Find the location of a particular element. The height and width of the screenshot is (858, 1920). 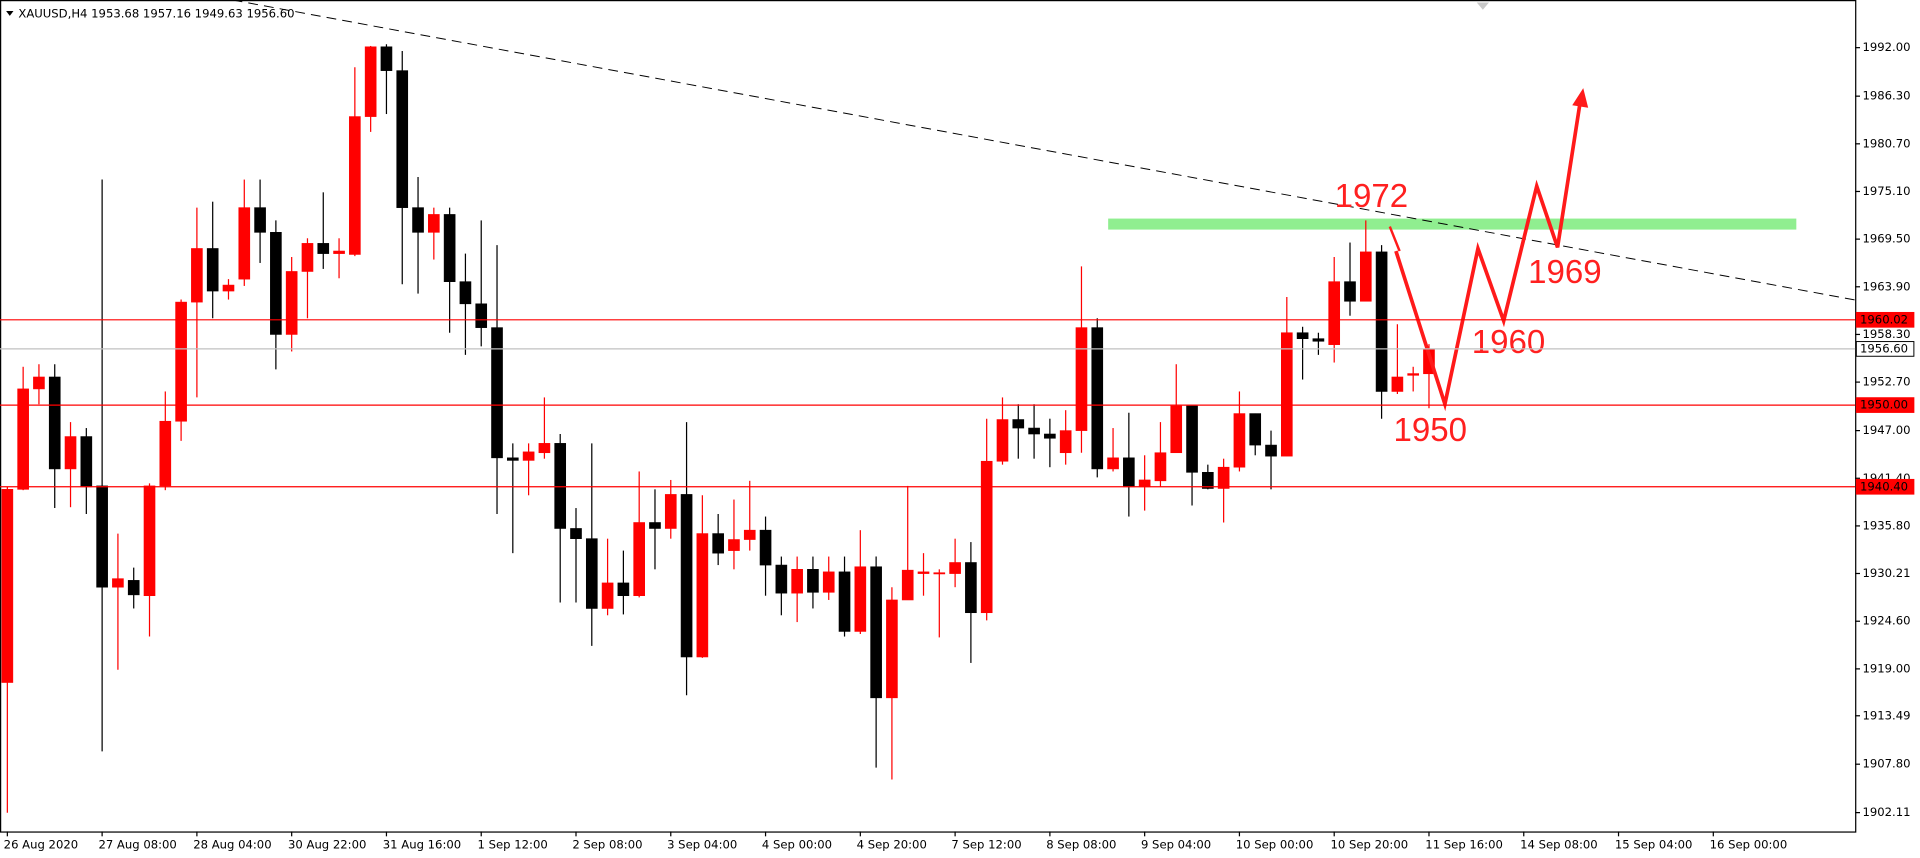

x-tick-label: 31 Aug 16:00 is located at coordinates (422, 844).